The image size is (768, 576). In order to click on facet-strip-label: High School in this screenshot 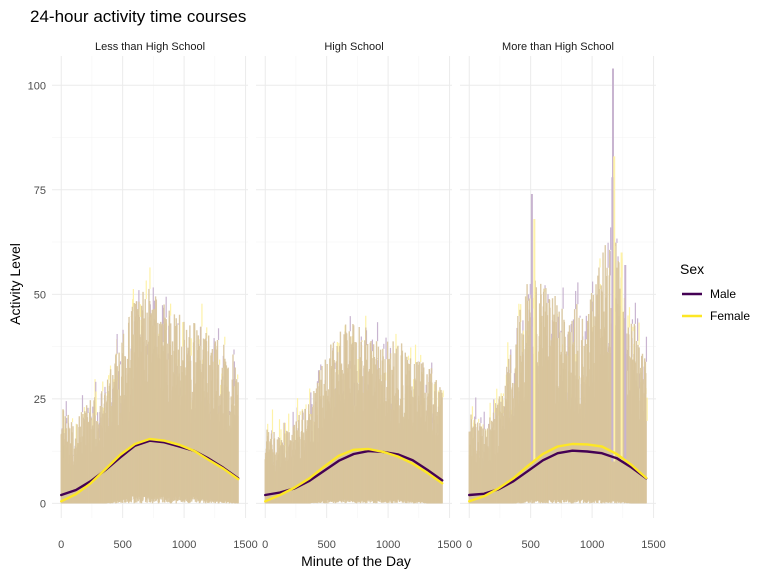, I will do `click(353, 47)`.